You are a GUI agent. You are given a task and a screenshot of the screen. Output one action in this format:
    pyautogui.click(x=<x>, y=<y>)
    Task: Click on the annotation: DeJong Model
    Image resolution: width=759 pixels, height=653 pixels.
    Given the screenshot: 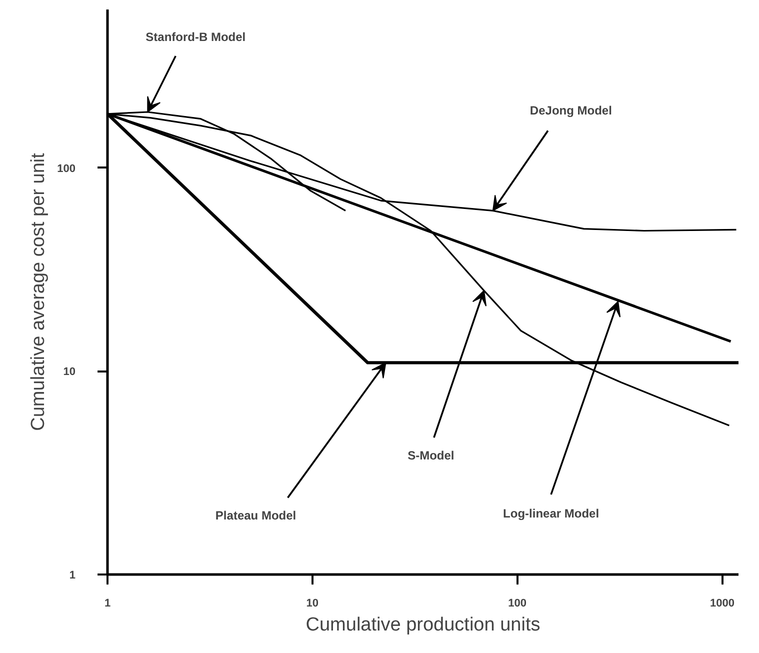 What is the action you would take?
    pyautogui.click(x=571, y=111)
    